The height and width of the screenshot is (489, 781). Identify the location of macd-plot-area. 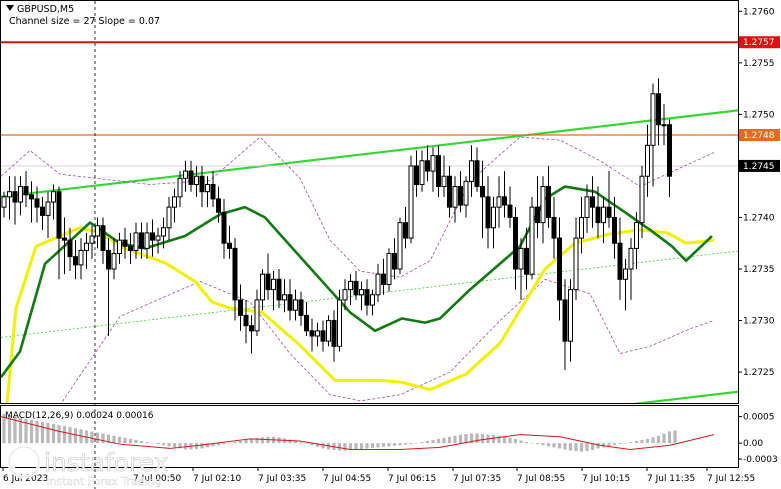
(358, 432).